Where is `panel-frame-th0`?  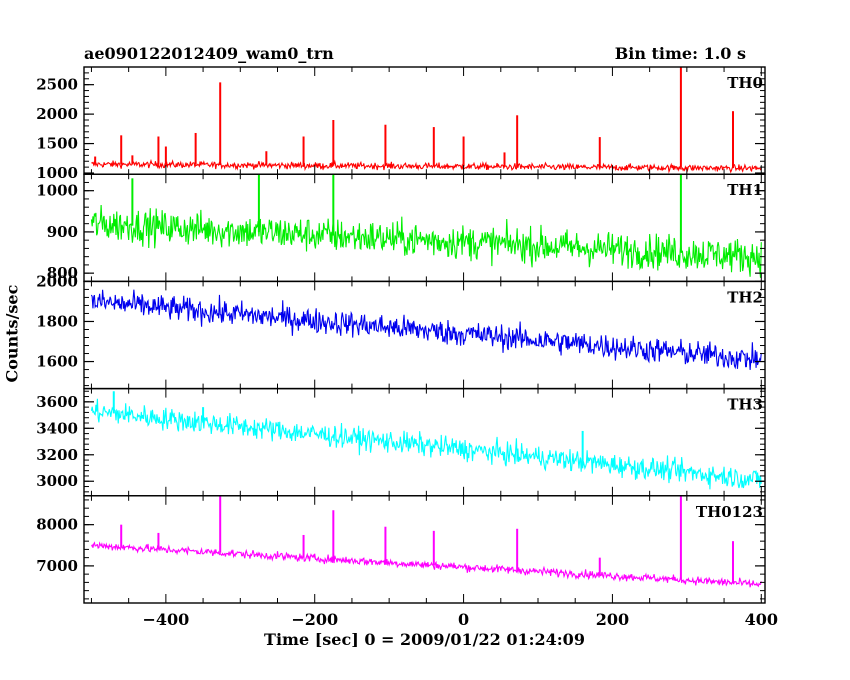
panel-frame-th0 is located at coordinates (424, 120).